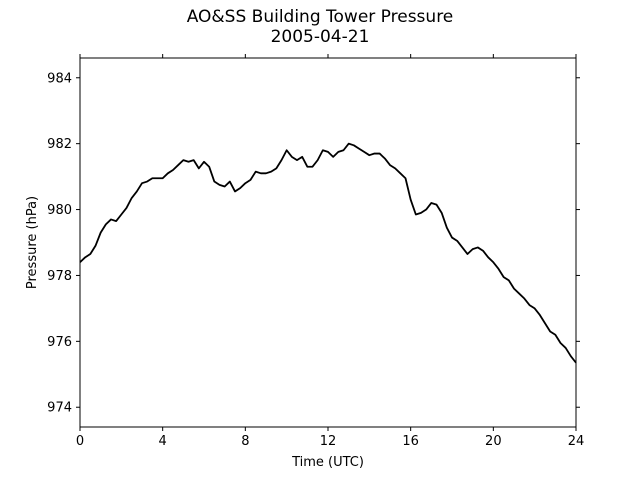 This screenshot has height=480, width=640. What do you see at coordinates (328, 441) in the screenshot?
I see `x-tick-label: 12` at bounding box center [328, 441].